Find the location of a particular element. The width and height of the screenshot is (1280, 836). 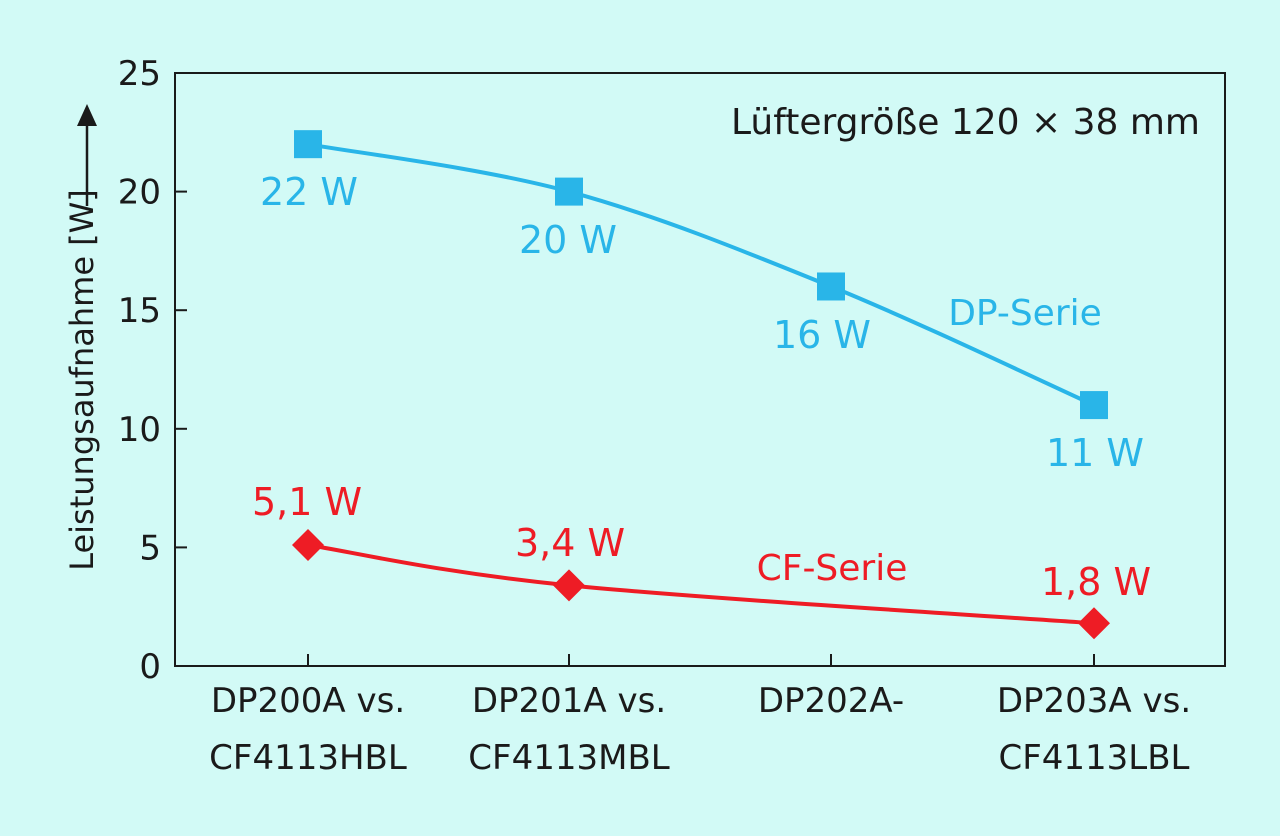

y-tick-label: 15 is located at coordinates (139, 311).